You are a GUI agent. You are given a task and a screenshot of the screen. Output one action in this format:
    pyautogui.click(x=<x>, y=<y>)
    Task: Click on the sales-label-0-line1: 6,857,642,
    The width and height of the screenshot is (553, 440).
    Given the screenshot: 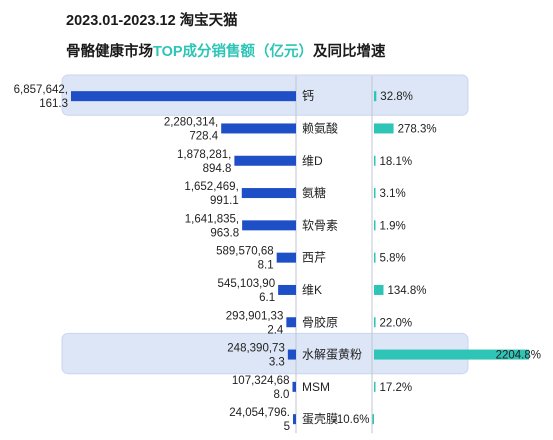 What is the action you would take?
    pyautogui.click(x=41, y=90)
    